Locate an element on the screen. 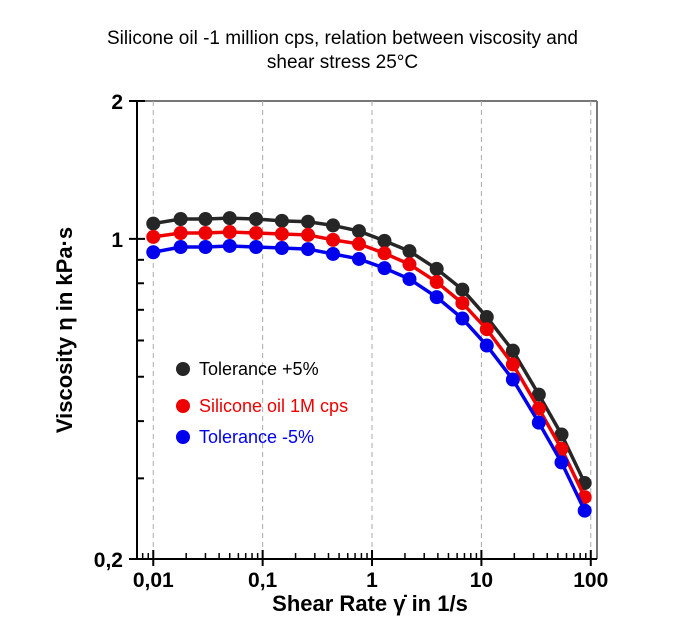  x-tick-label: 0,01 is located at coordinates (153, 580).